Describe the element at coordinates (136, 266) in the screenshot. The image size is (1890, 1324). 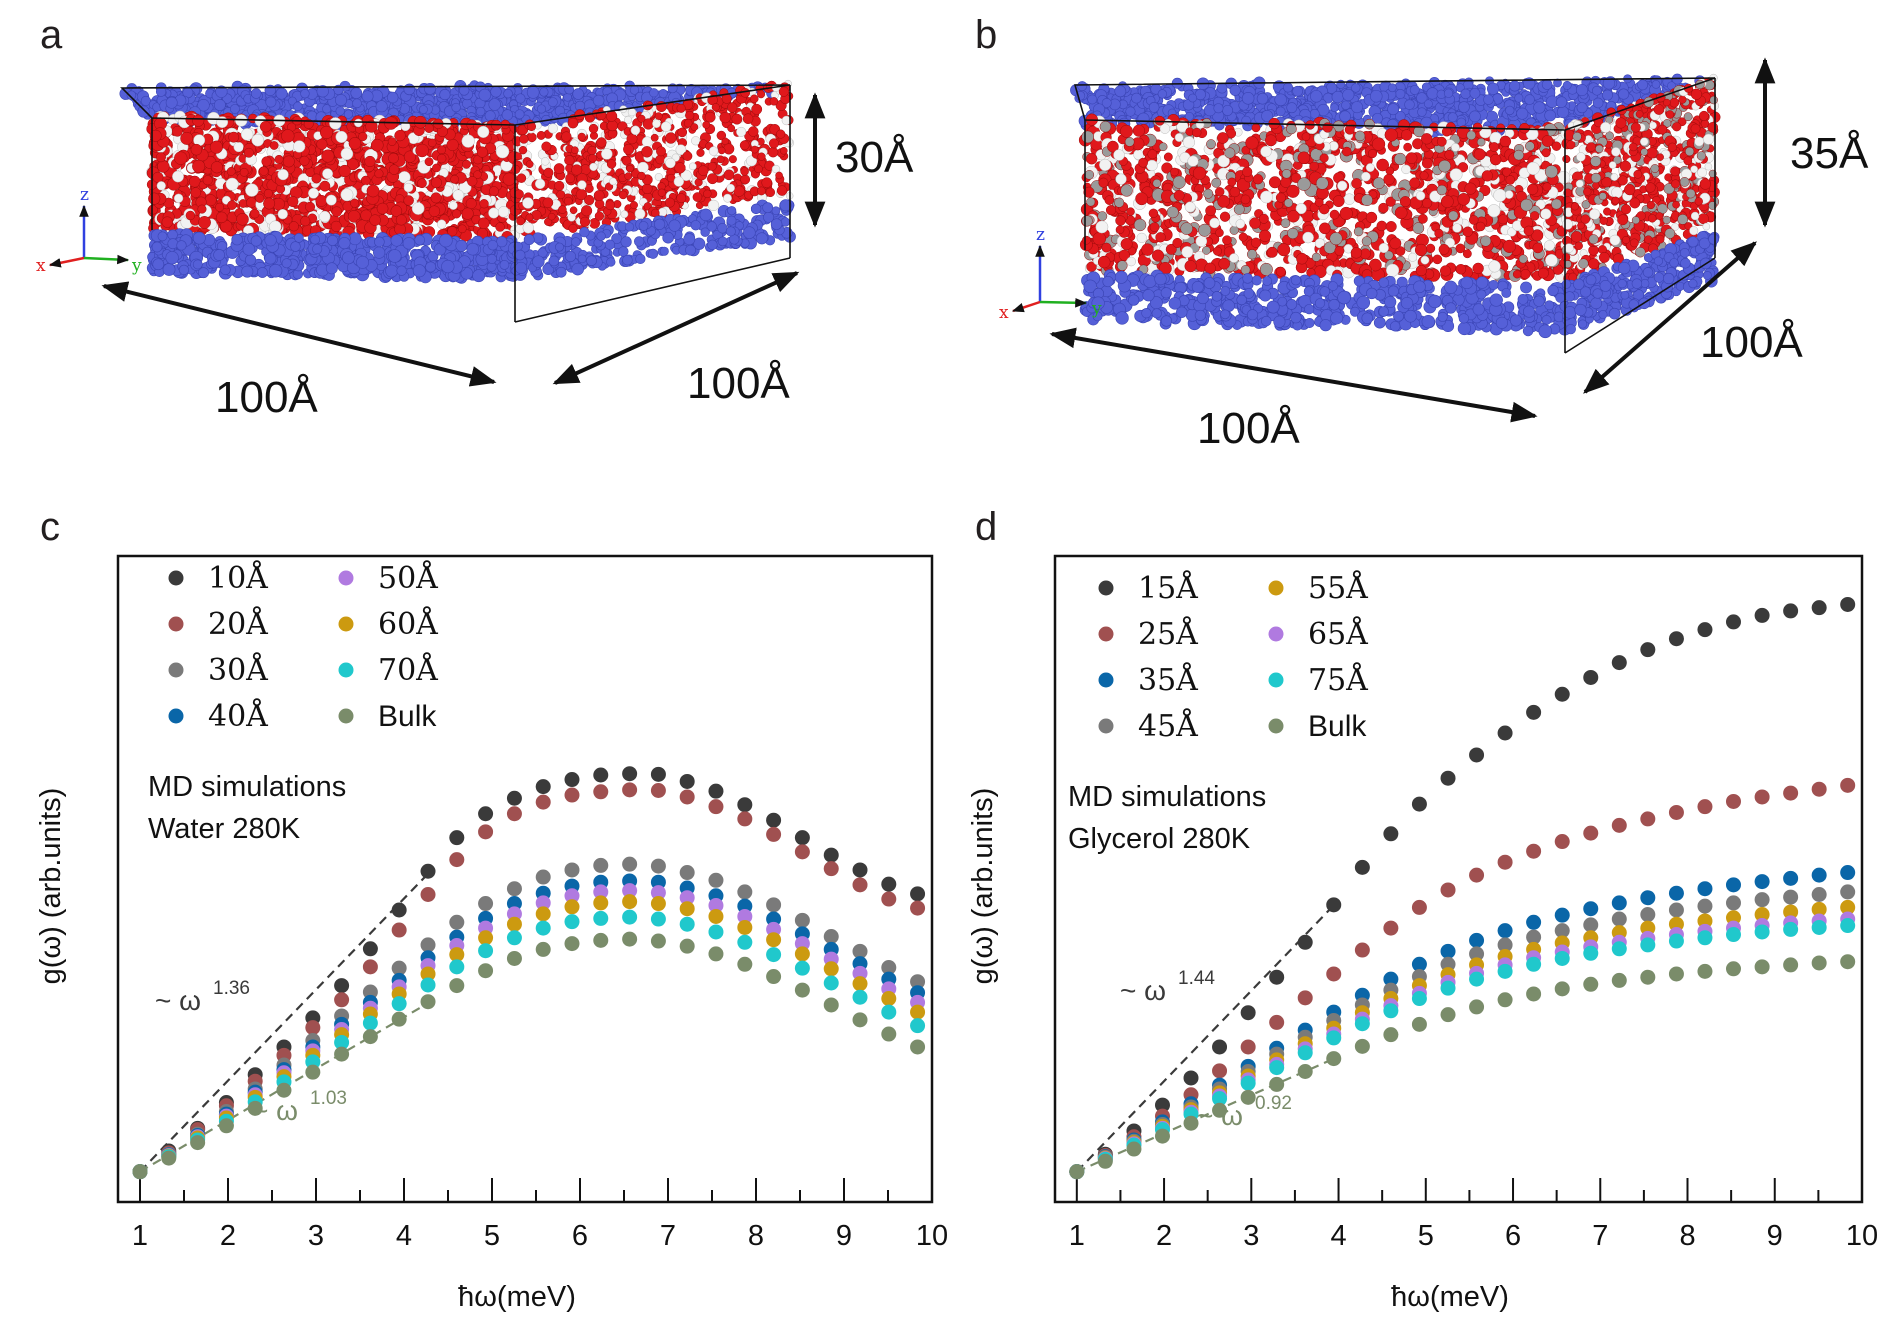
I see `axis-y-label: y` at that location.